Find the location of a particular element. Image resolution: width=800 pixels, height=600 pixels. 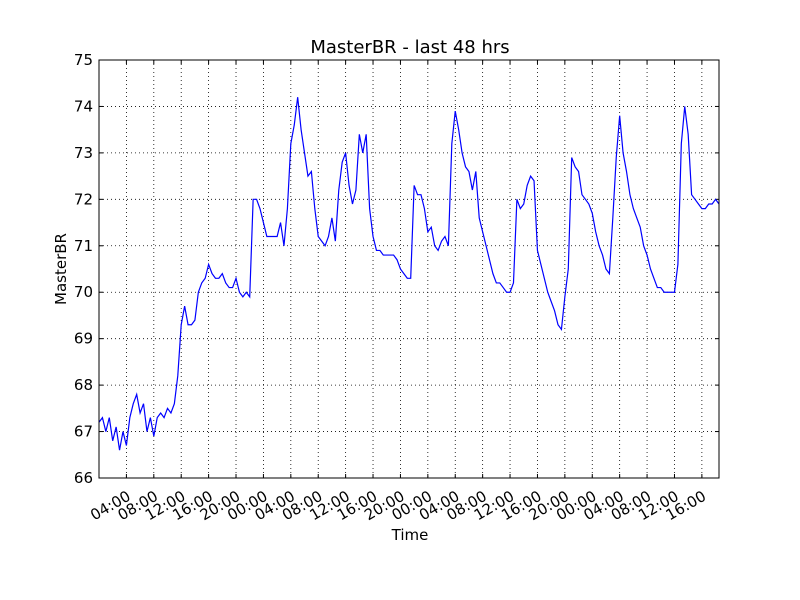

y-tick-label: 74 is located at coordinates (83, 106).